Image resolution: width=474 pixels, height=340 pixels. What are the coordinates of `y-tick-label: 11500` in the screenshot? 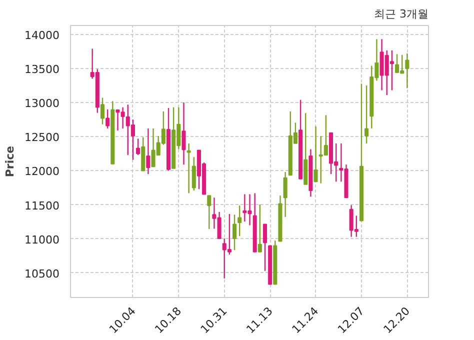 It's located at (42, 205).